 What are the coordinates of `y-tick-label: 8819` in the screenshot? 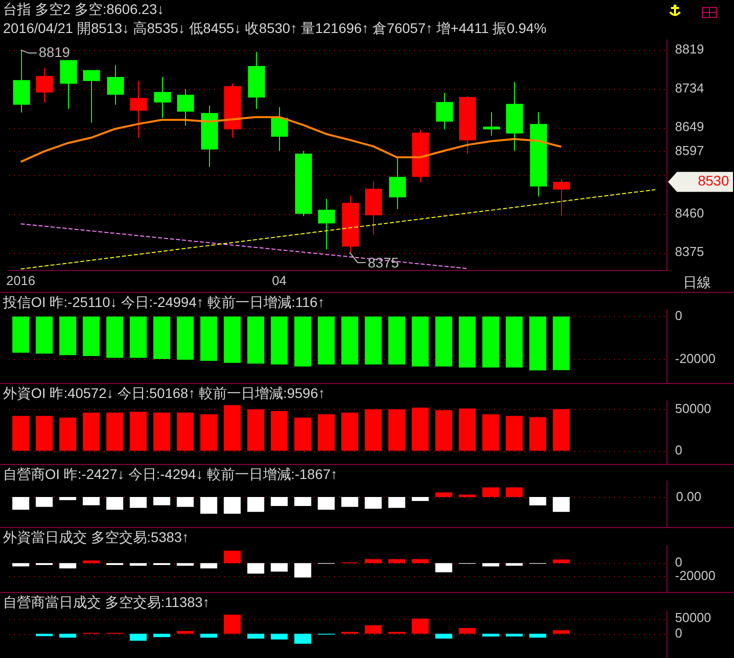 It's located at (689, 49).